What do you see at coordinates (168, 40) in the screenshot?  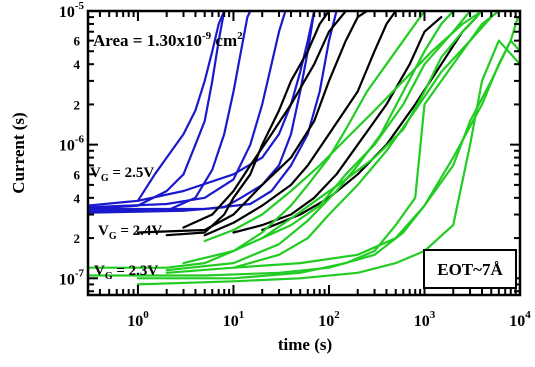 I see `area-annotation: Area = 1.30x10-9 cm2` at bounding box center [168, 40].